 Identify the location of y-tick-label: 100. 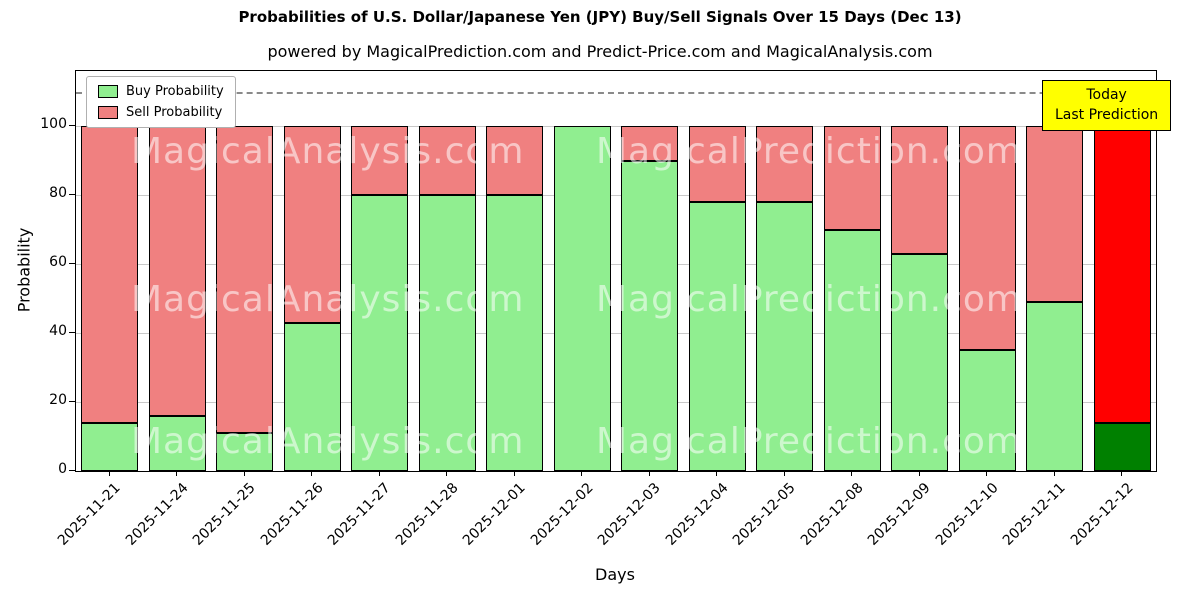
(53, 124).